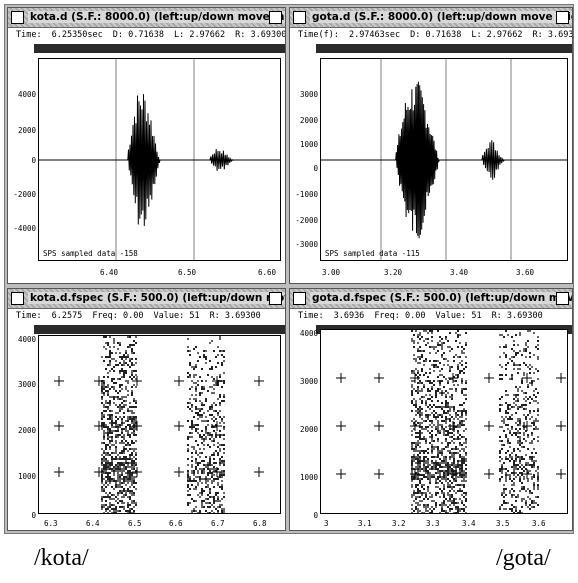 This screenshot has width=578, height=583. What do you see at coordinates (51, 523) in the screenshot?
I see `x-tick-label: 6.3` at bounding box center [51, 523].